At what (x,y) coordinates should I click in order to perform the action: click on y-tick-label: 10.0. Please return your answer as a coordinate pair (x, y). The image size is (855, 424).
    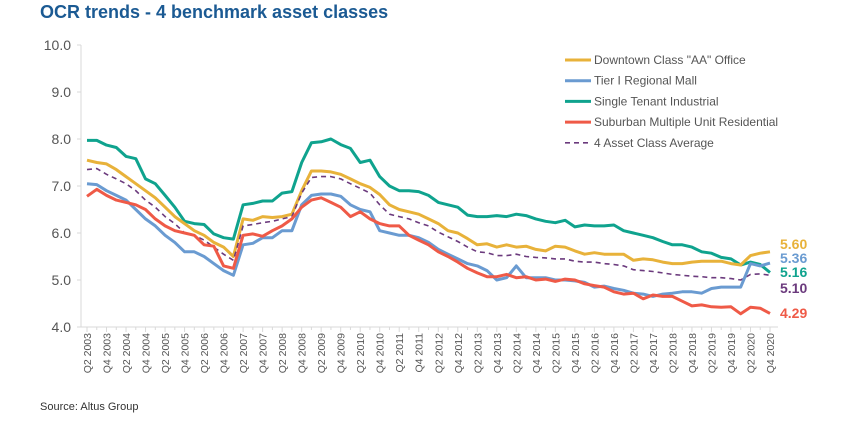
    Looking at the image, I should click on (57, 45).